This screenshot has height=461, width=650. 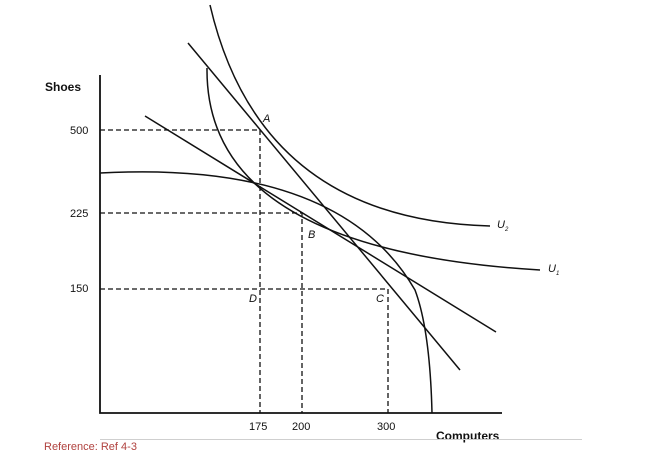 What do you see at coordinates (258, 427) in the screenshot?
I see `x-tick-label: 175` at bounding box center [258, 427].